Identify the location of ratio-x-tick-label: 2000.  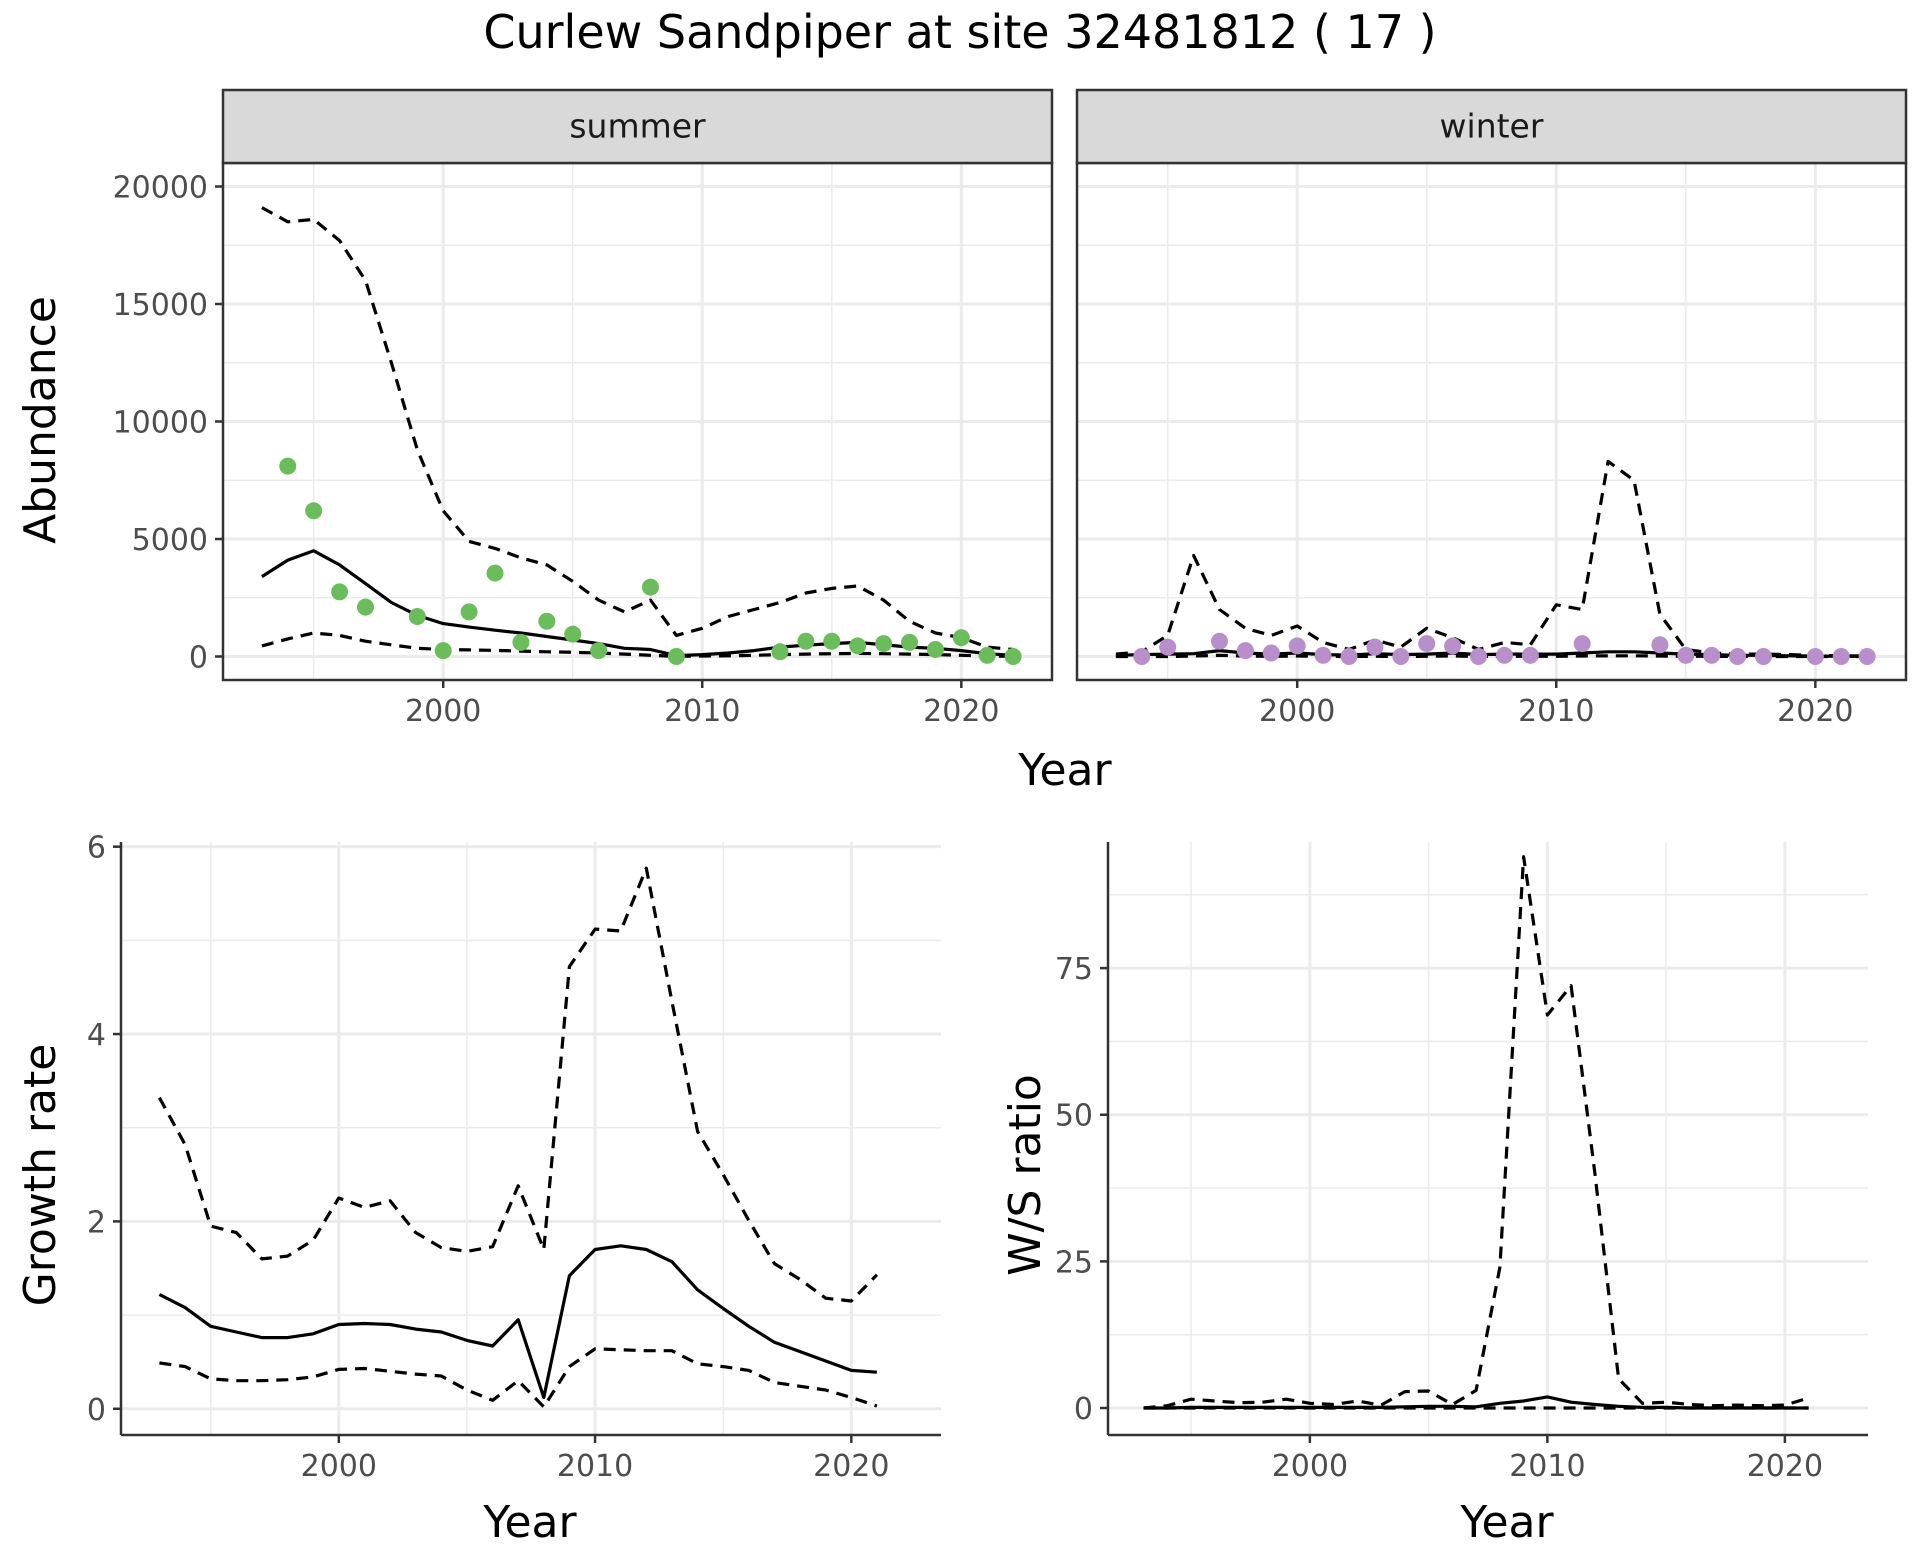
(1310, 1466).